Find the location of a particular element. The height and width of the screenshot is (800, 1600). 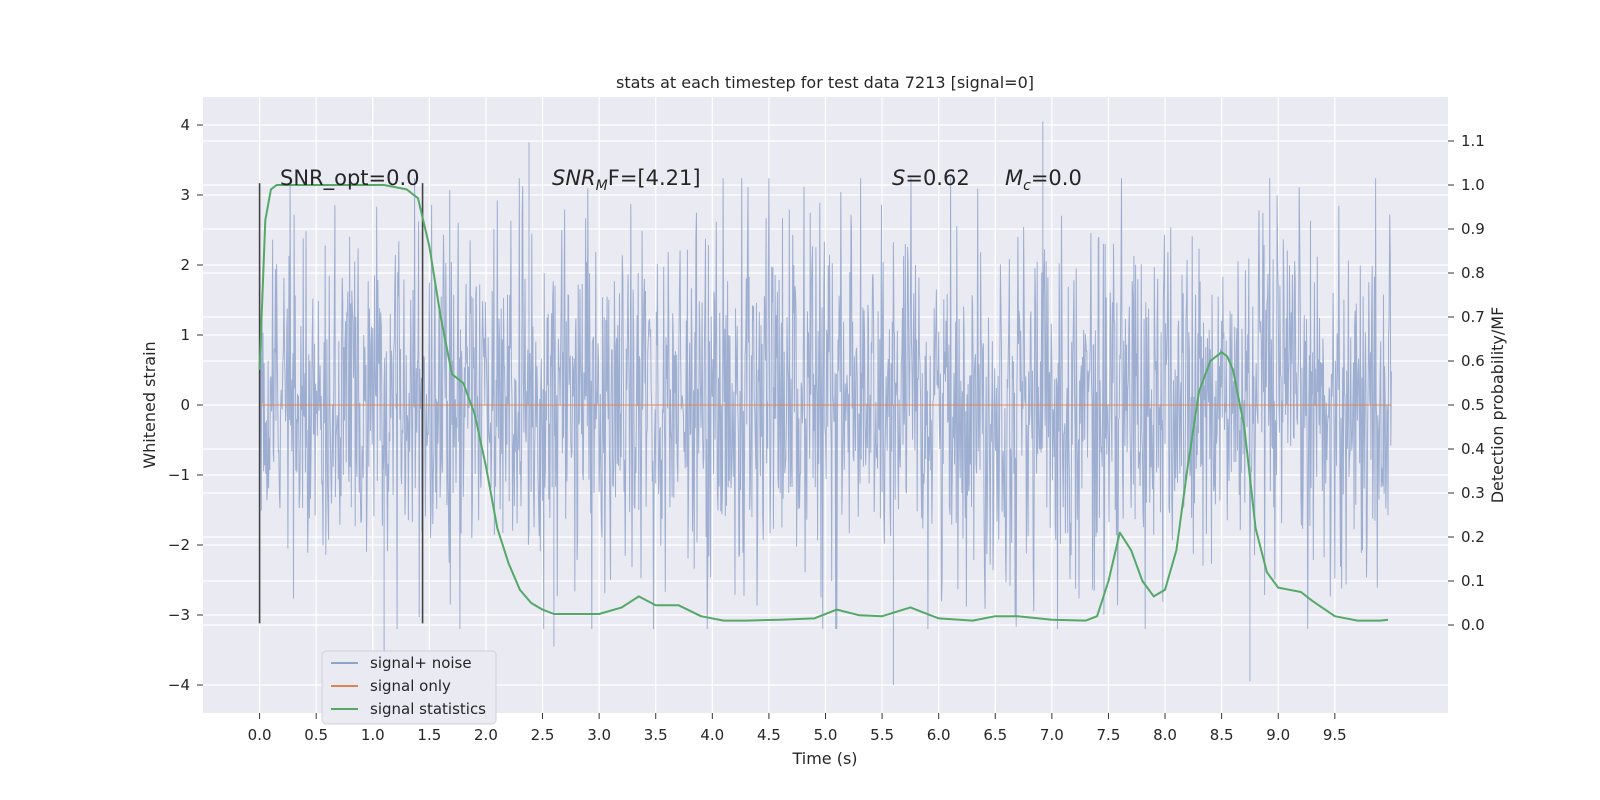

x-tick-label: 8.5 is located at coordinates (1222, 735).